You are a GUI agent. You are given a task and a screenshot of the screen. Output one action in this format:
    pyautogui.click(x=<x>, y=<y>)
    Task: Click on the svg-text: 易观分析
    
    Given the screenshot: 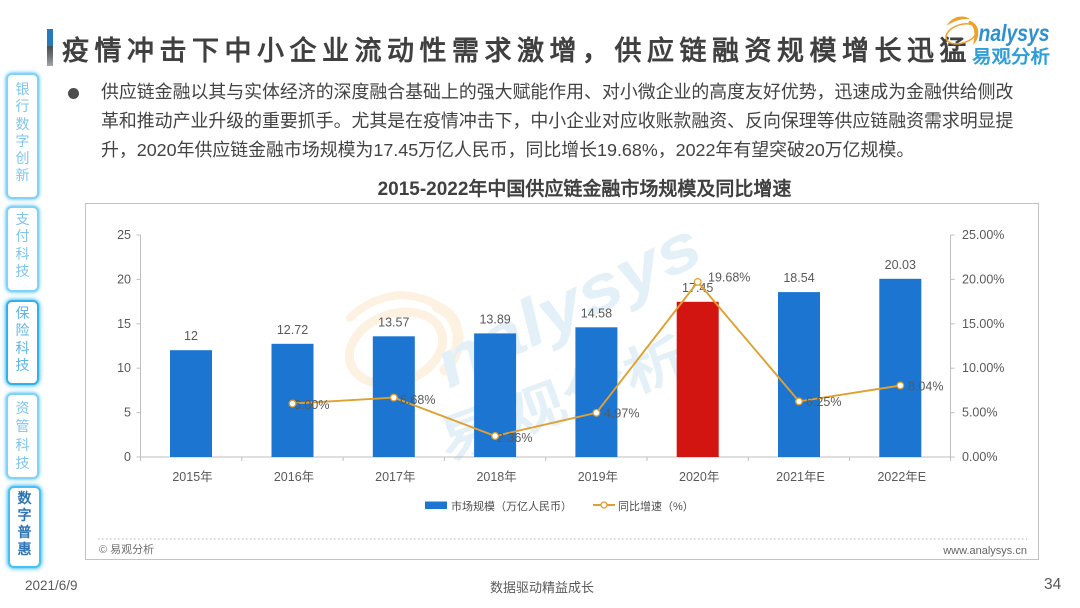 What is the action you would take?
    pyautogui.click(x=1011, y=56)
    